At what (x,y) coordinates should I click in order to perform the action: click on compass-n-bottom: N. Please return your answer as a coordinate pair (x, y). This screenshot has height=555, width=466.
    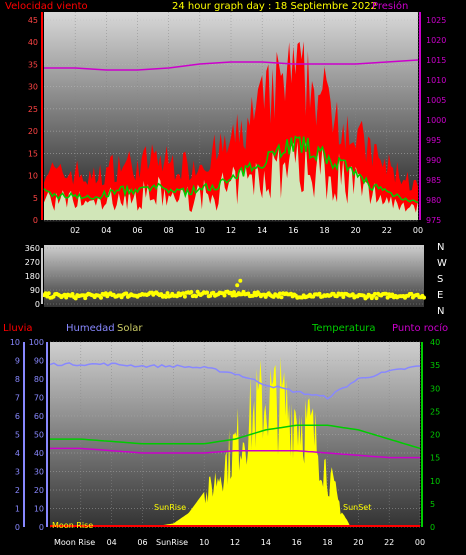
    Looking at the image, I should click on (440, 311).